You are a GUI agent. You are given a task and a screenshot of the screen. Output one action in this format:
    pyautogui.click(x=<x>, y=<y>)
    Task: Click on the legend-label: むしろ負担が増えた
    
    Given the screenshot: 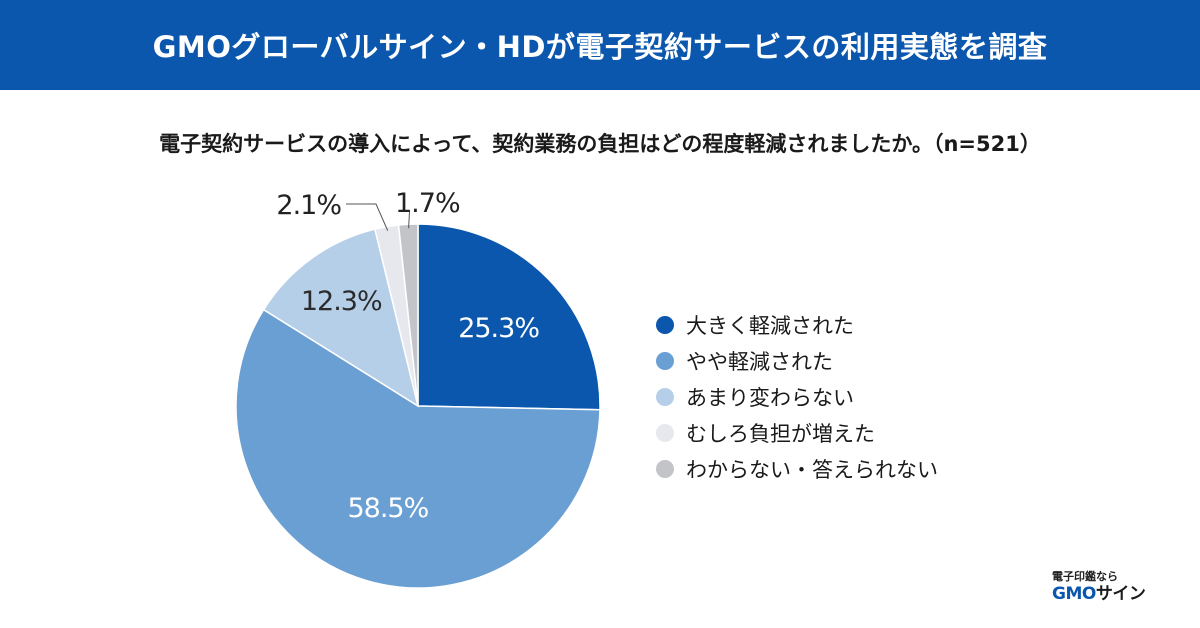 What is the action you would take?
    pyautogui.click(x=780, y=434)
    